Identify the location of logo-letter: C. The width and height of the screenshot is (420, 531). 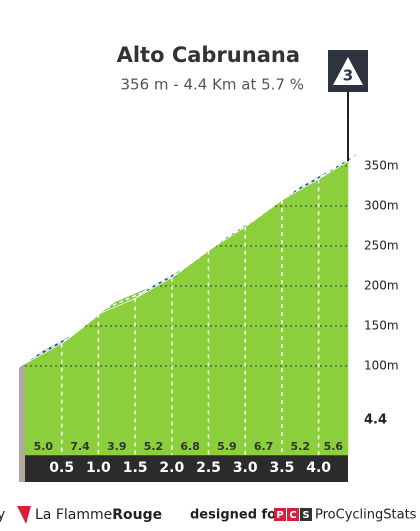
(292, 515).